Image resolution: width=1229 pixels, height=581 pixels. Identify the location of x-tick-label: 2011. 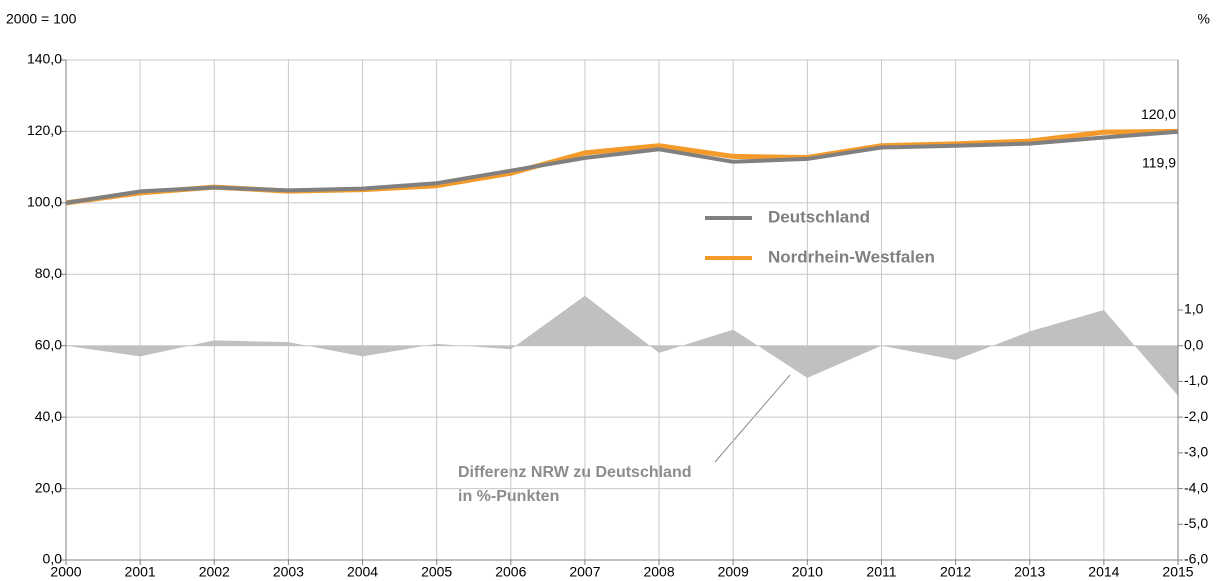
(881, 572).